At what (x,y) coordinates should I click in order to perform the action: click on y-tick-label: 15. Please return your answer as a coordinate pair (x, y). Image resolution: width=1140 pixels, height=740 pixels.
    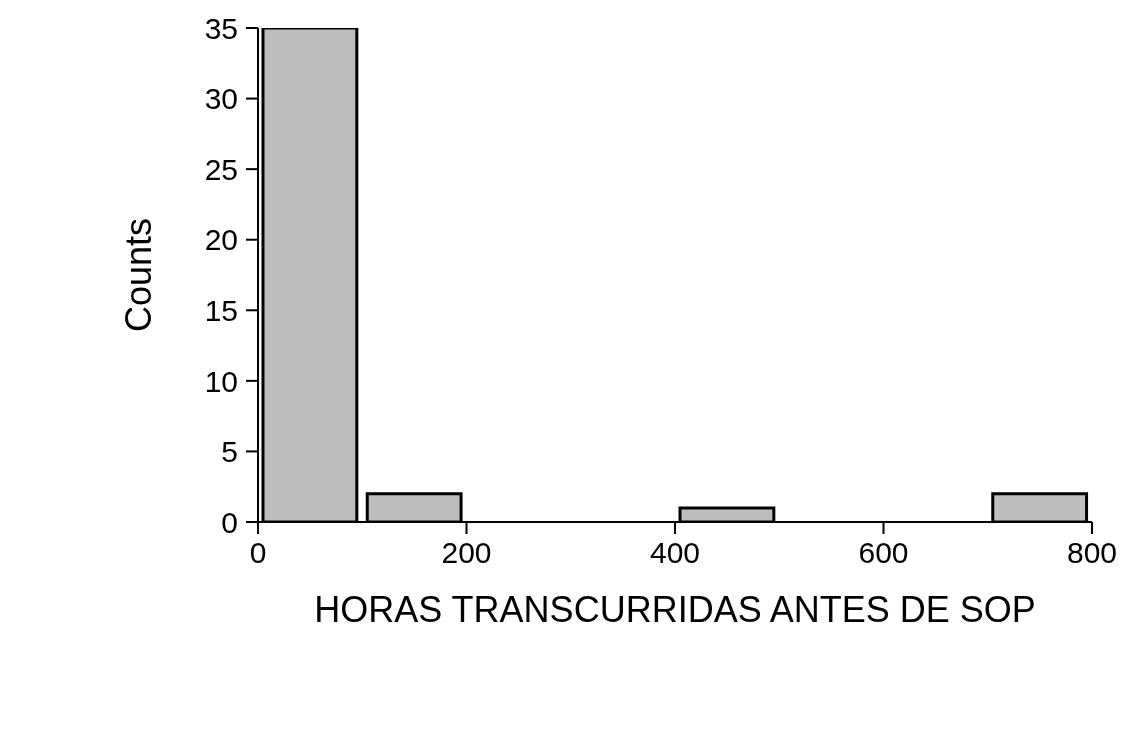
    Looking at the image, I should click on (221, 310).